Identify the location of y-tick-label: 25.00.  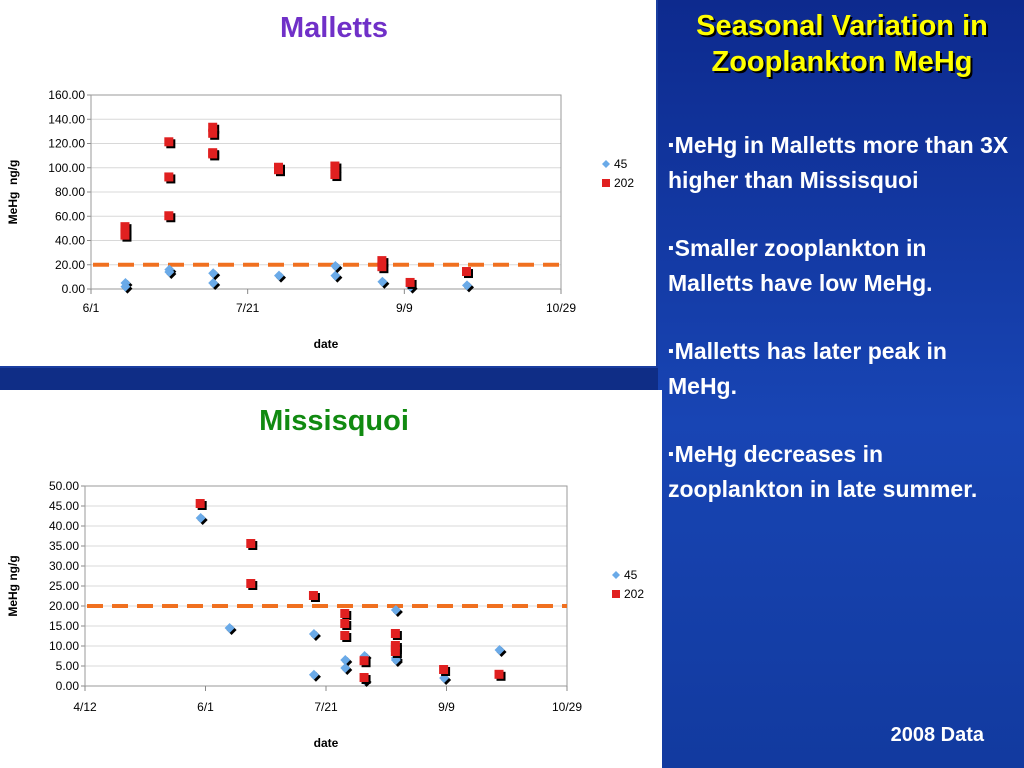
(64, 586).